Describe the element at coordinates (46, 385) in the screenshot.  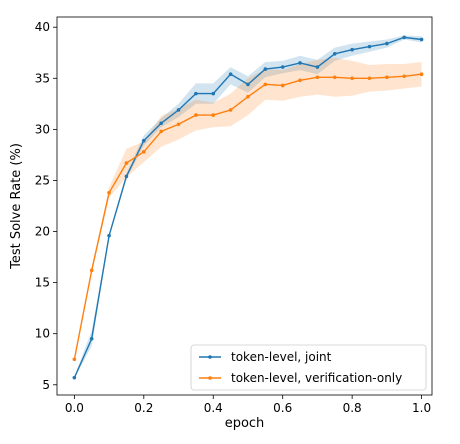
I see `y-tick-label: 5` at that location.